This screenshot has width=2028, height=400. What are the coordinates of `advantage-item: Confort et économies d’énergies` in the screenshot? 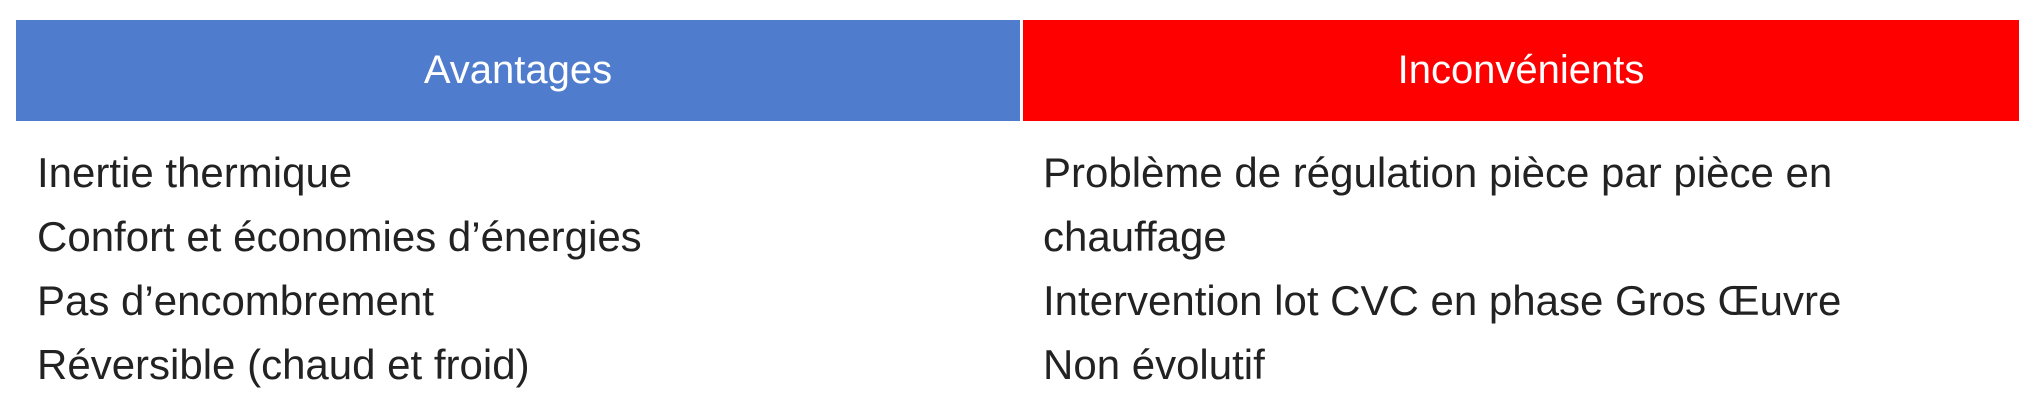 It's located at (339, 236).